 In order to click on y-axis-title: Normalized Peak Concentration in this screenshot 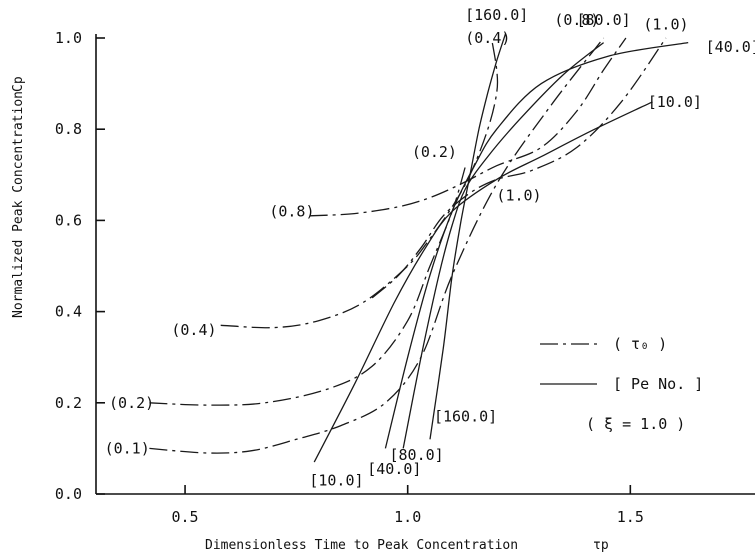, I will do `click(18, 204)`.